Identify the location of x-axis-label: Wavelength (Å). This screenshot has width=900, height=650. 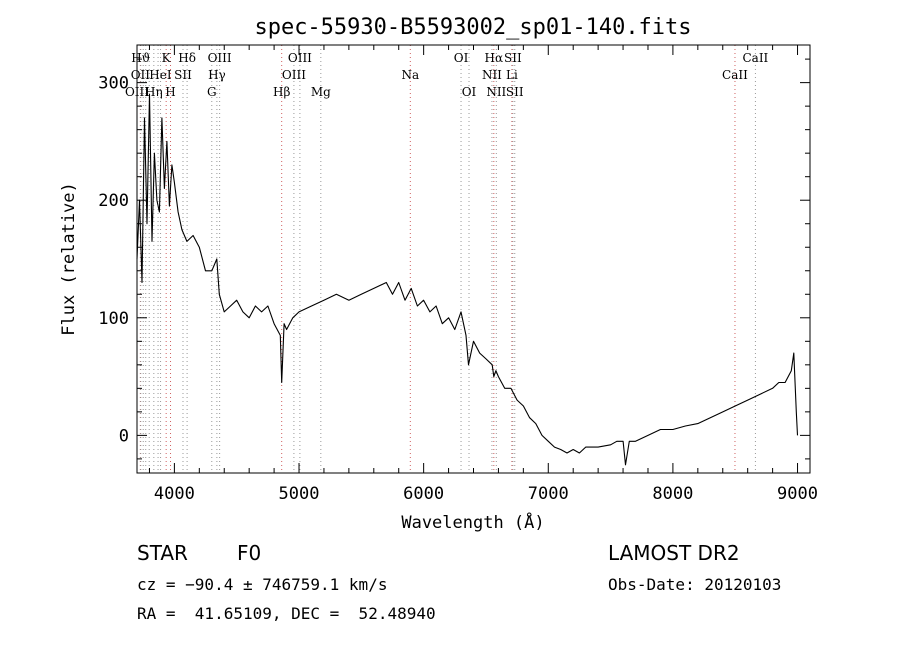
(472, 522).